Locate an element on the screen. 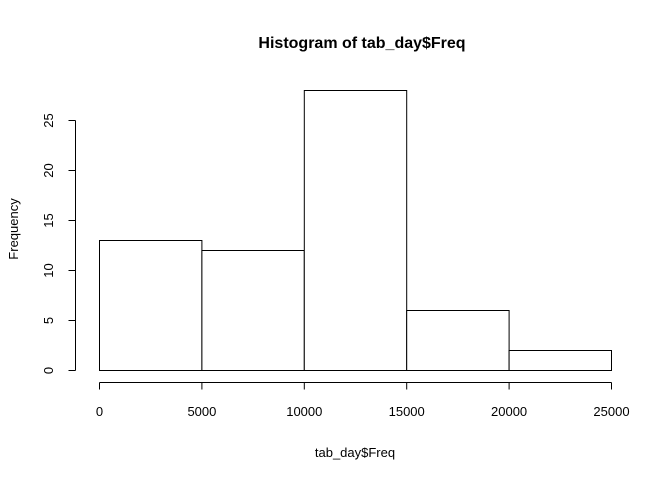 This screenshot has width=672, height=480. y-tick-label-2: 10 is located at coordinates (48, 270).